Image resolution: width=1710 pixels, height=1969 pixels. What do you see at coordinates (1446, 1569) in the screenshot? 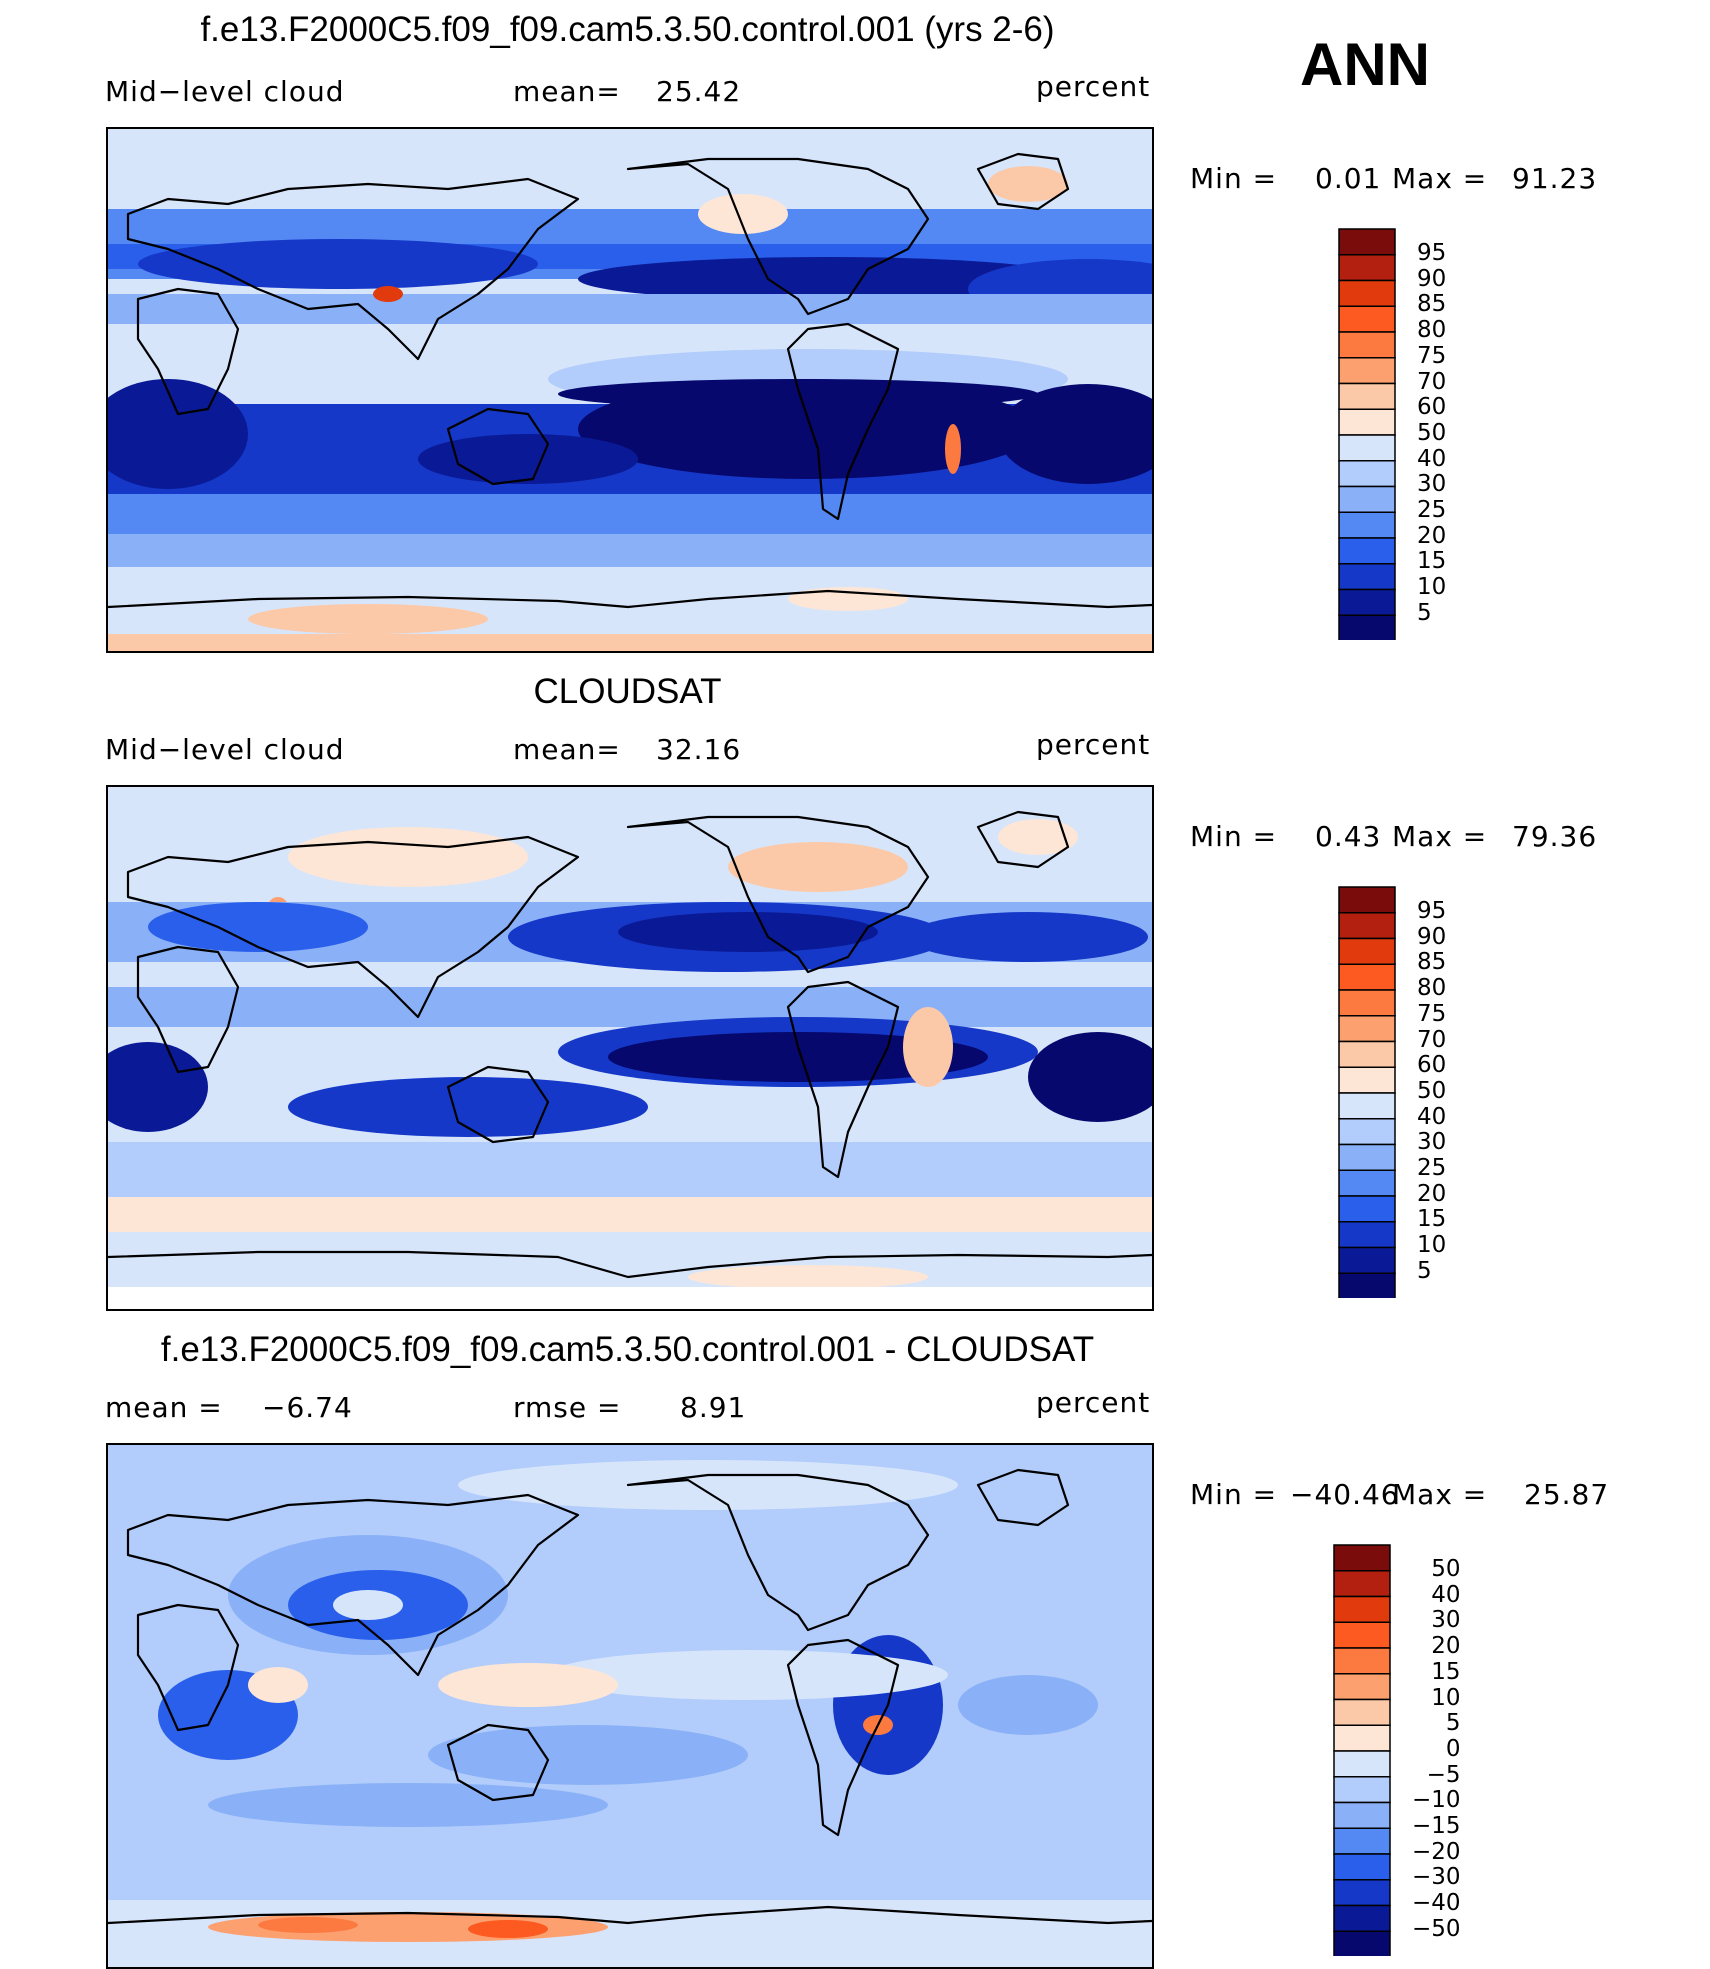
I see `panel3-cbar-label: 50` at bounding box center [1446, 1569].